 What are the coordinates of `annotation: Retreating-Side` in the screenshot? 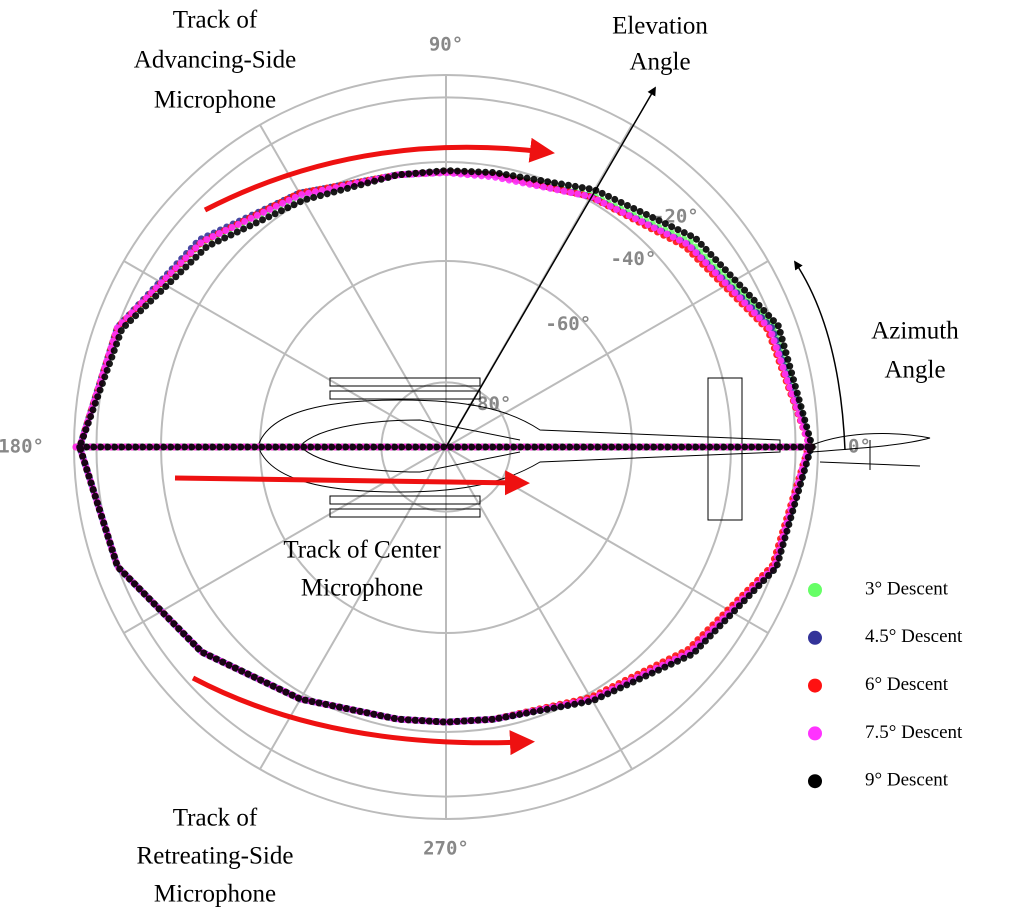 It's located at (215, 856).